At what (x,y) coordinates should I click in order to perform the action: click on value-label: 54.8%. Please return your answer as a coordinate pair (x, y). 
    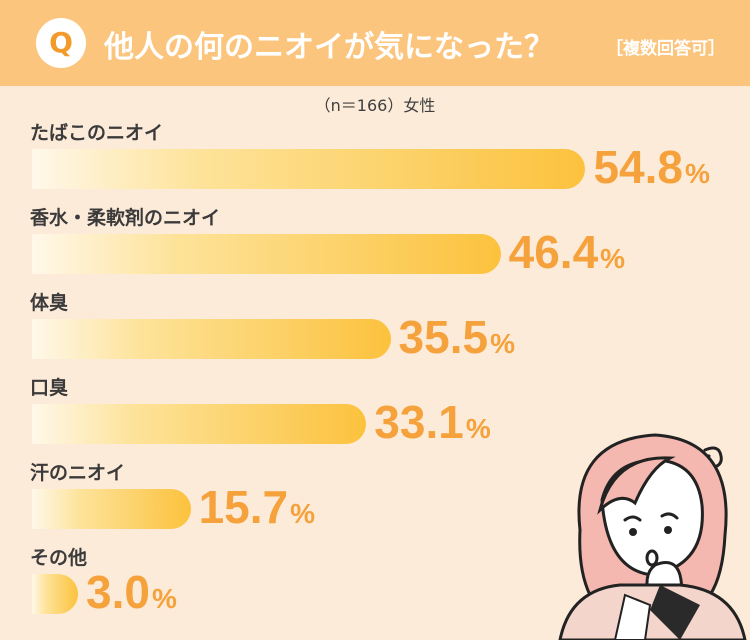
    Looking at the image, I should click on (651, 167).